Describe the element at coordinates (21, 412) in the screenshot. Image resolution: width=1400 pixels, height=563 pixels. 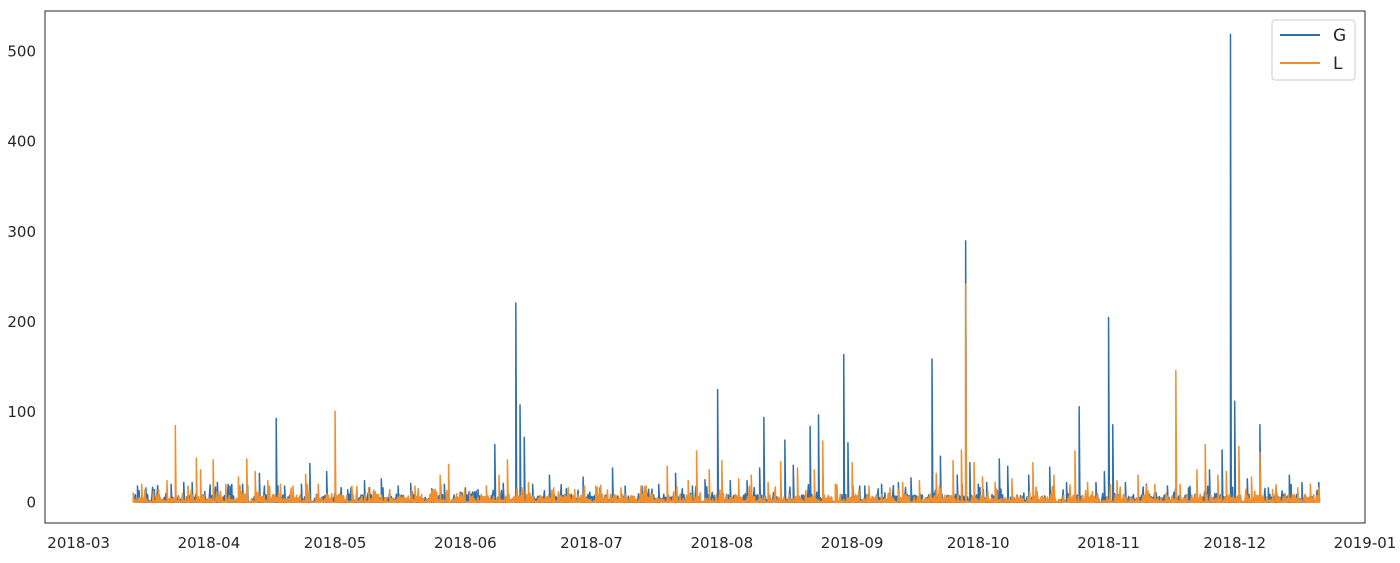
I see `y-tick-label: 100` at that location.